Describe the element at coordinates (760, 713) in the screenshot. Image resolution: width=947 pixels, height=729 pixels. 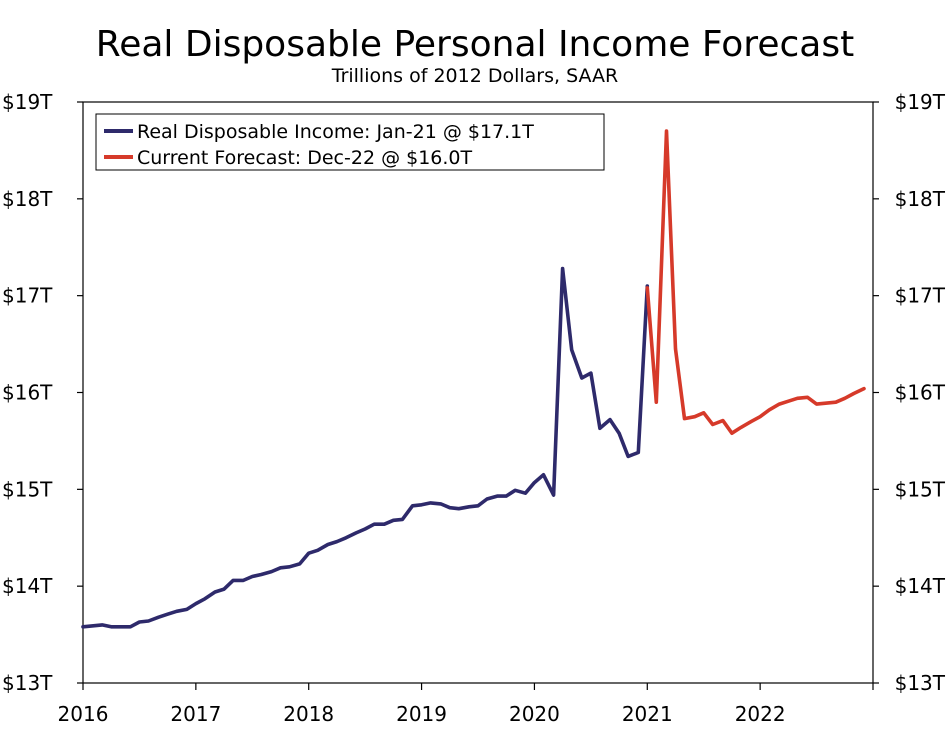
I see `x-tick-label: 2022` at that location.